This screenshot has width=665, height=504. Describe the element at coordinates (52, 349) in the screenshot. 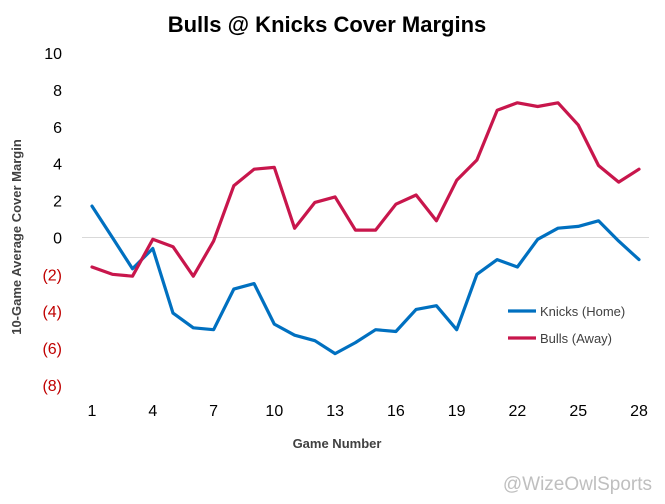

I see `y-tick-label: (6)` at that location.